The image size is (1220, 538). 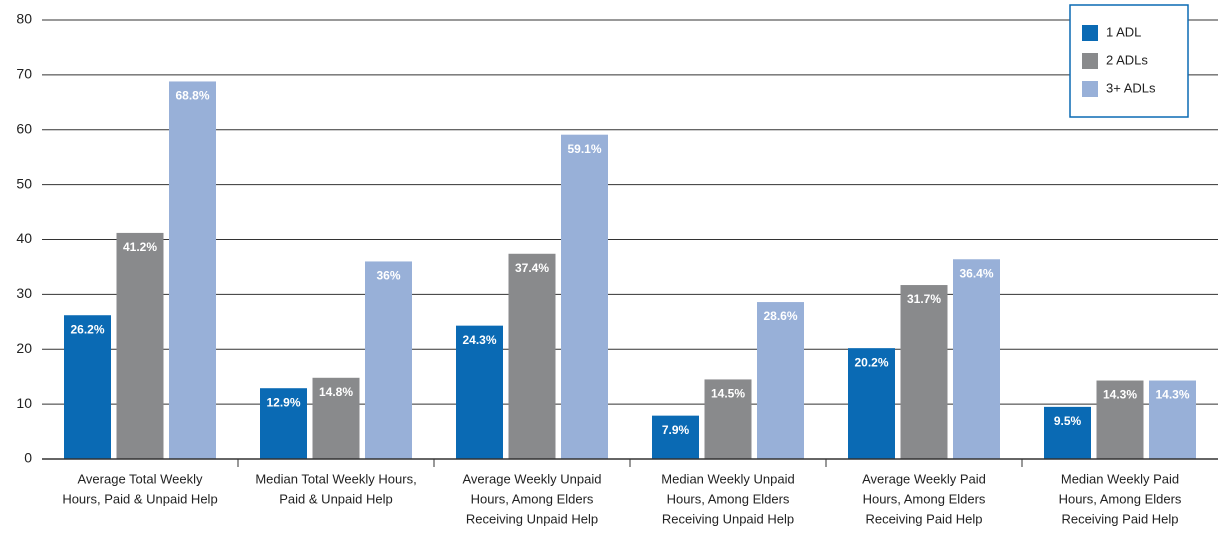 I want to click on value-label: 12.9%, so click(x=283, y=402).